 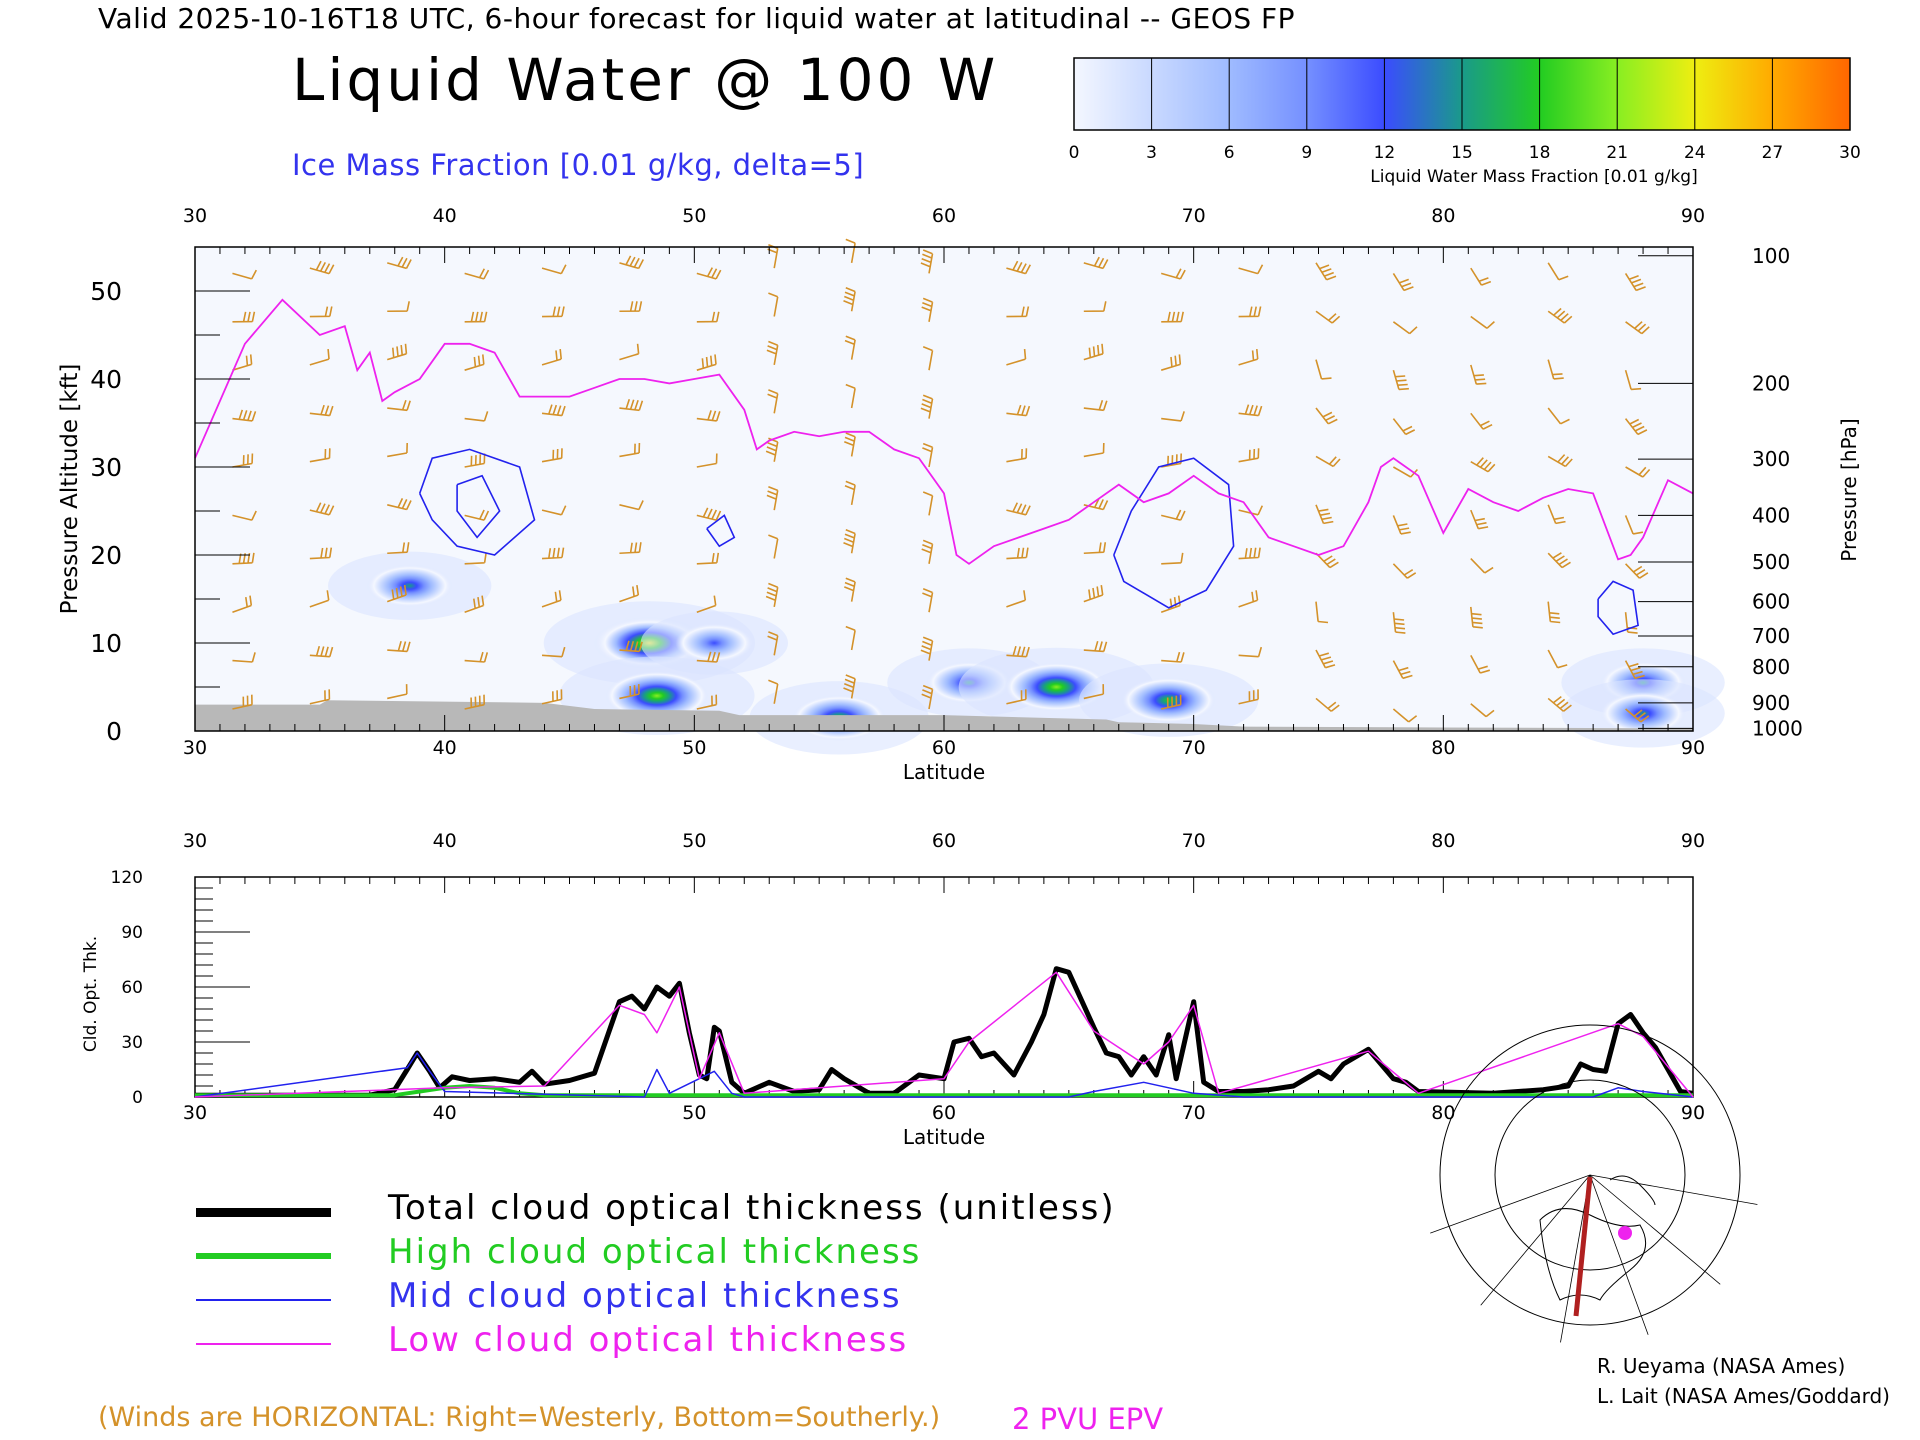 I want to click on legend-label: Low cloud optical thickness, so click(x=648, y=1340).